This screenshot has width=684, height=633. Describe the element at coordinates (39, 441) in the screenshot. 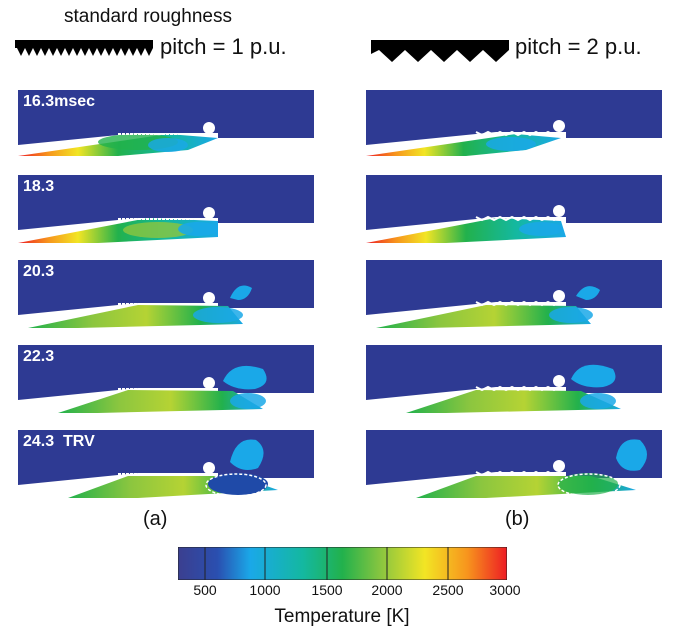

I see `time-value: 24.3` at that location.